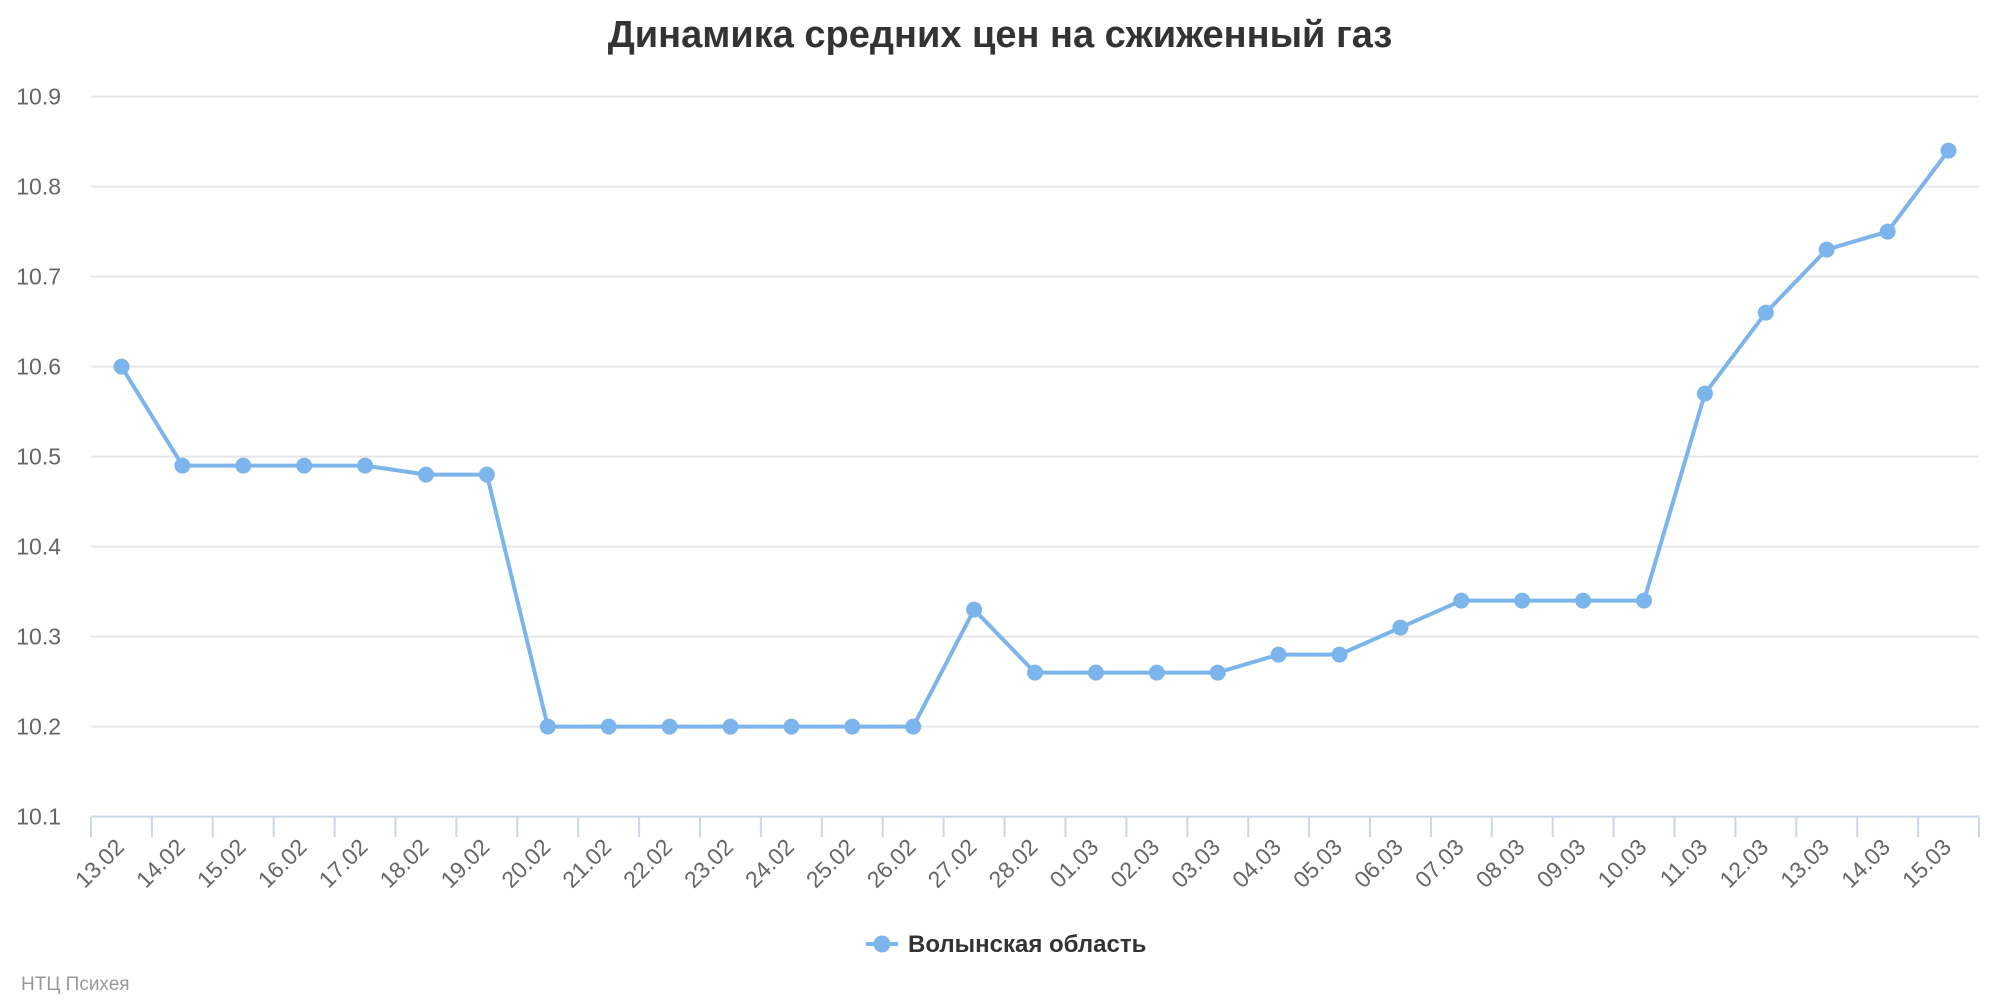 This screenshot has height=1005, width=2000. What do you see at coordinates (38, 187) in the screenshot?
I see `svg-text: 10.8` at bounding box center [38, 187].